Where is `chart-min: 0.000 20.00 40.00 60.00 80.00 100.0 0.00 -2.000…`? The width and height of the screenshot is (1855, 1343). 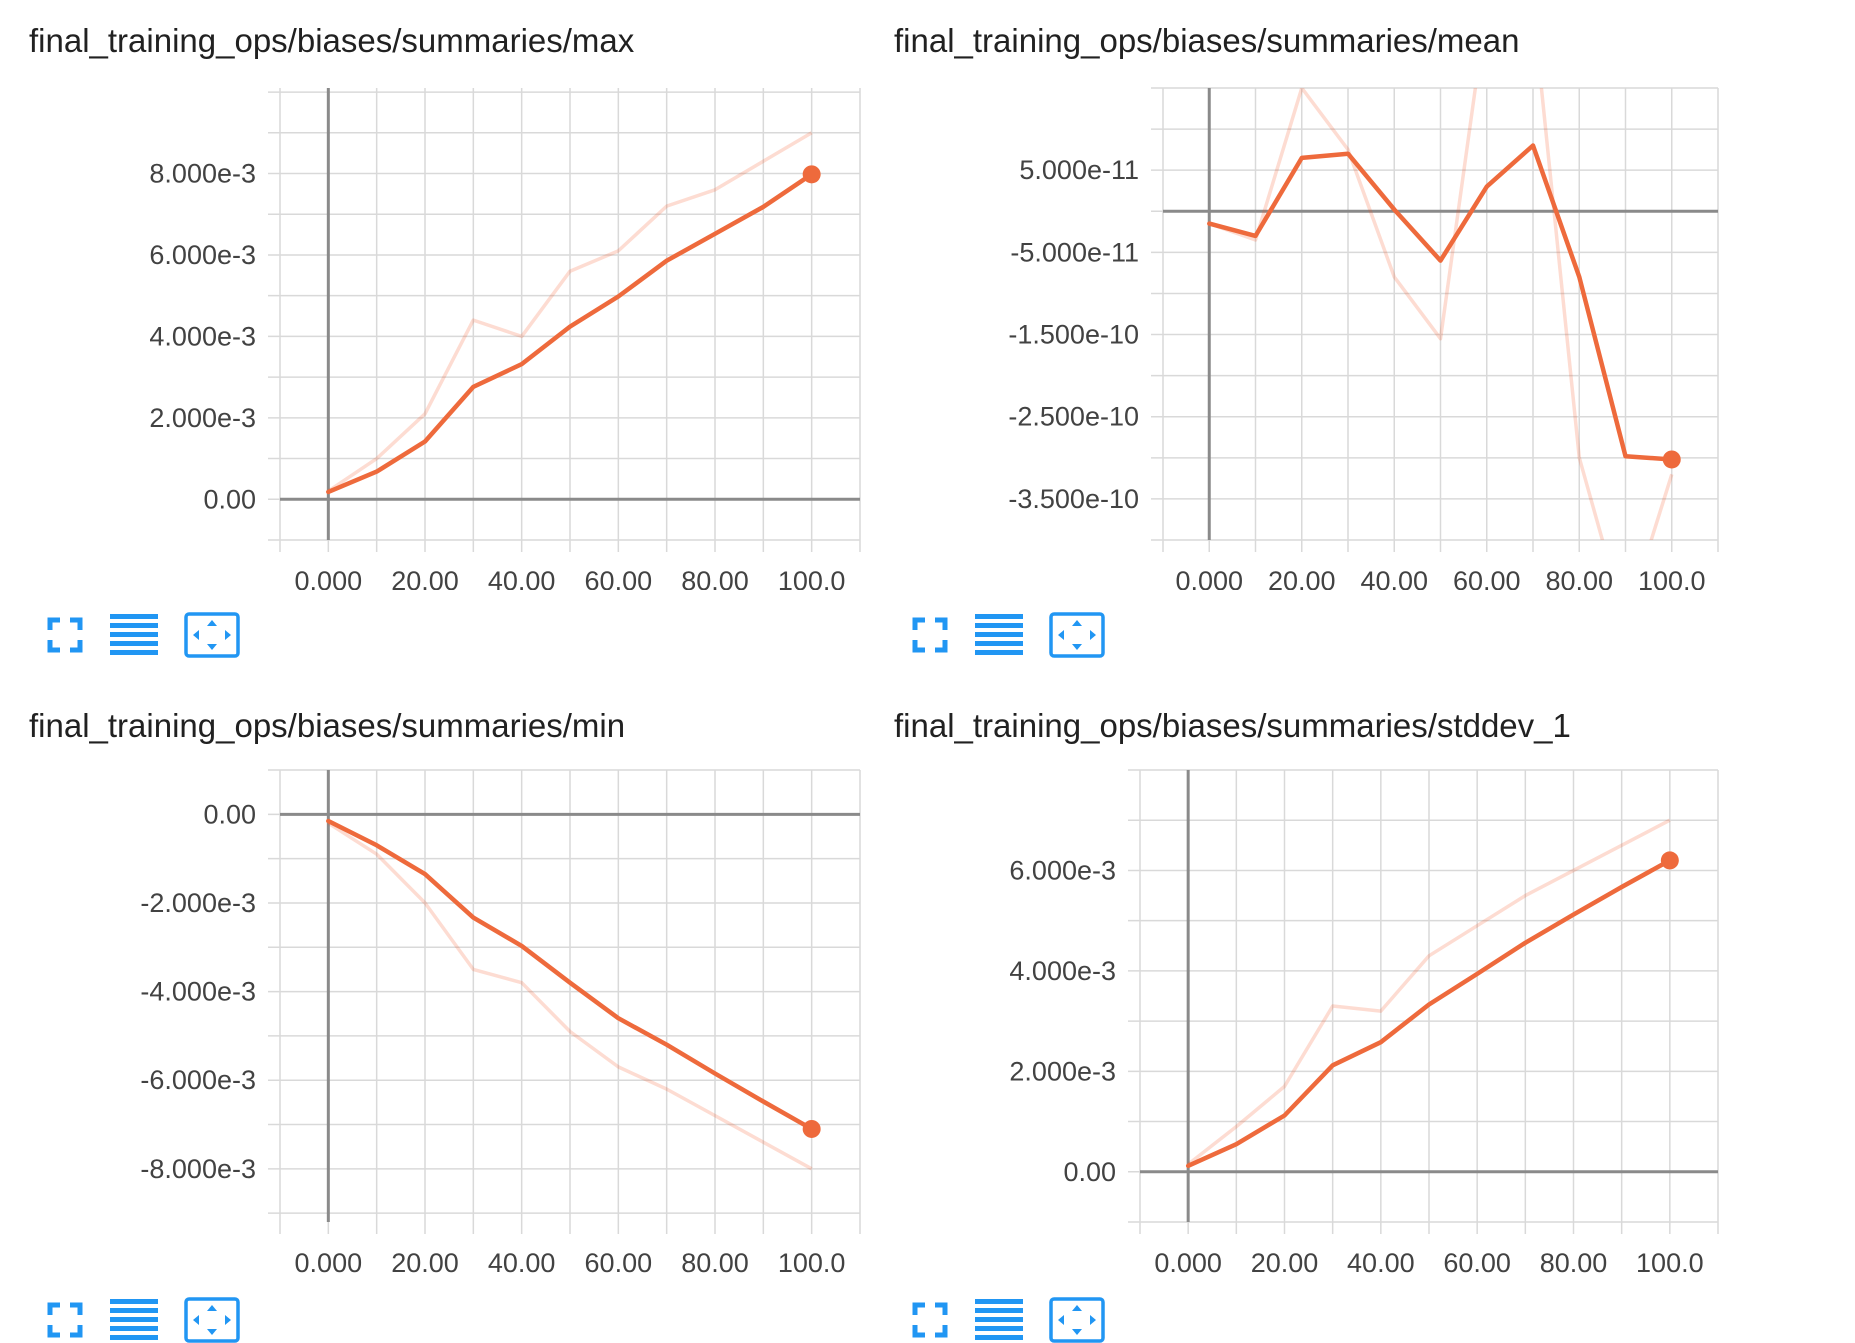 chart-min: 0.000 20.00 40.00 60.00 80.00 100.0 0.00 -2.000… is located at coordinates (500, 1022).